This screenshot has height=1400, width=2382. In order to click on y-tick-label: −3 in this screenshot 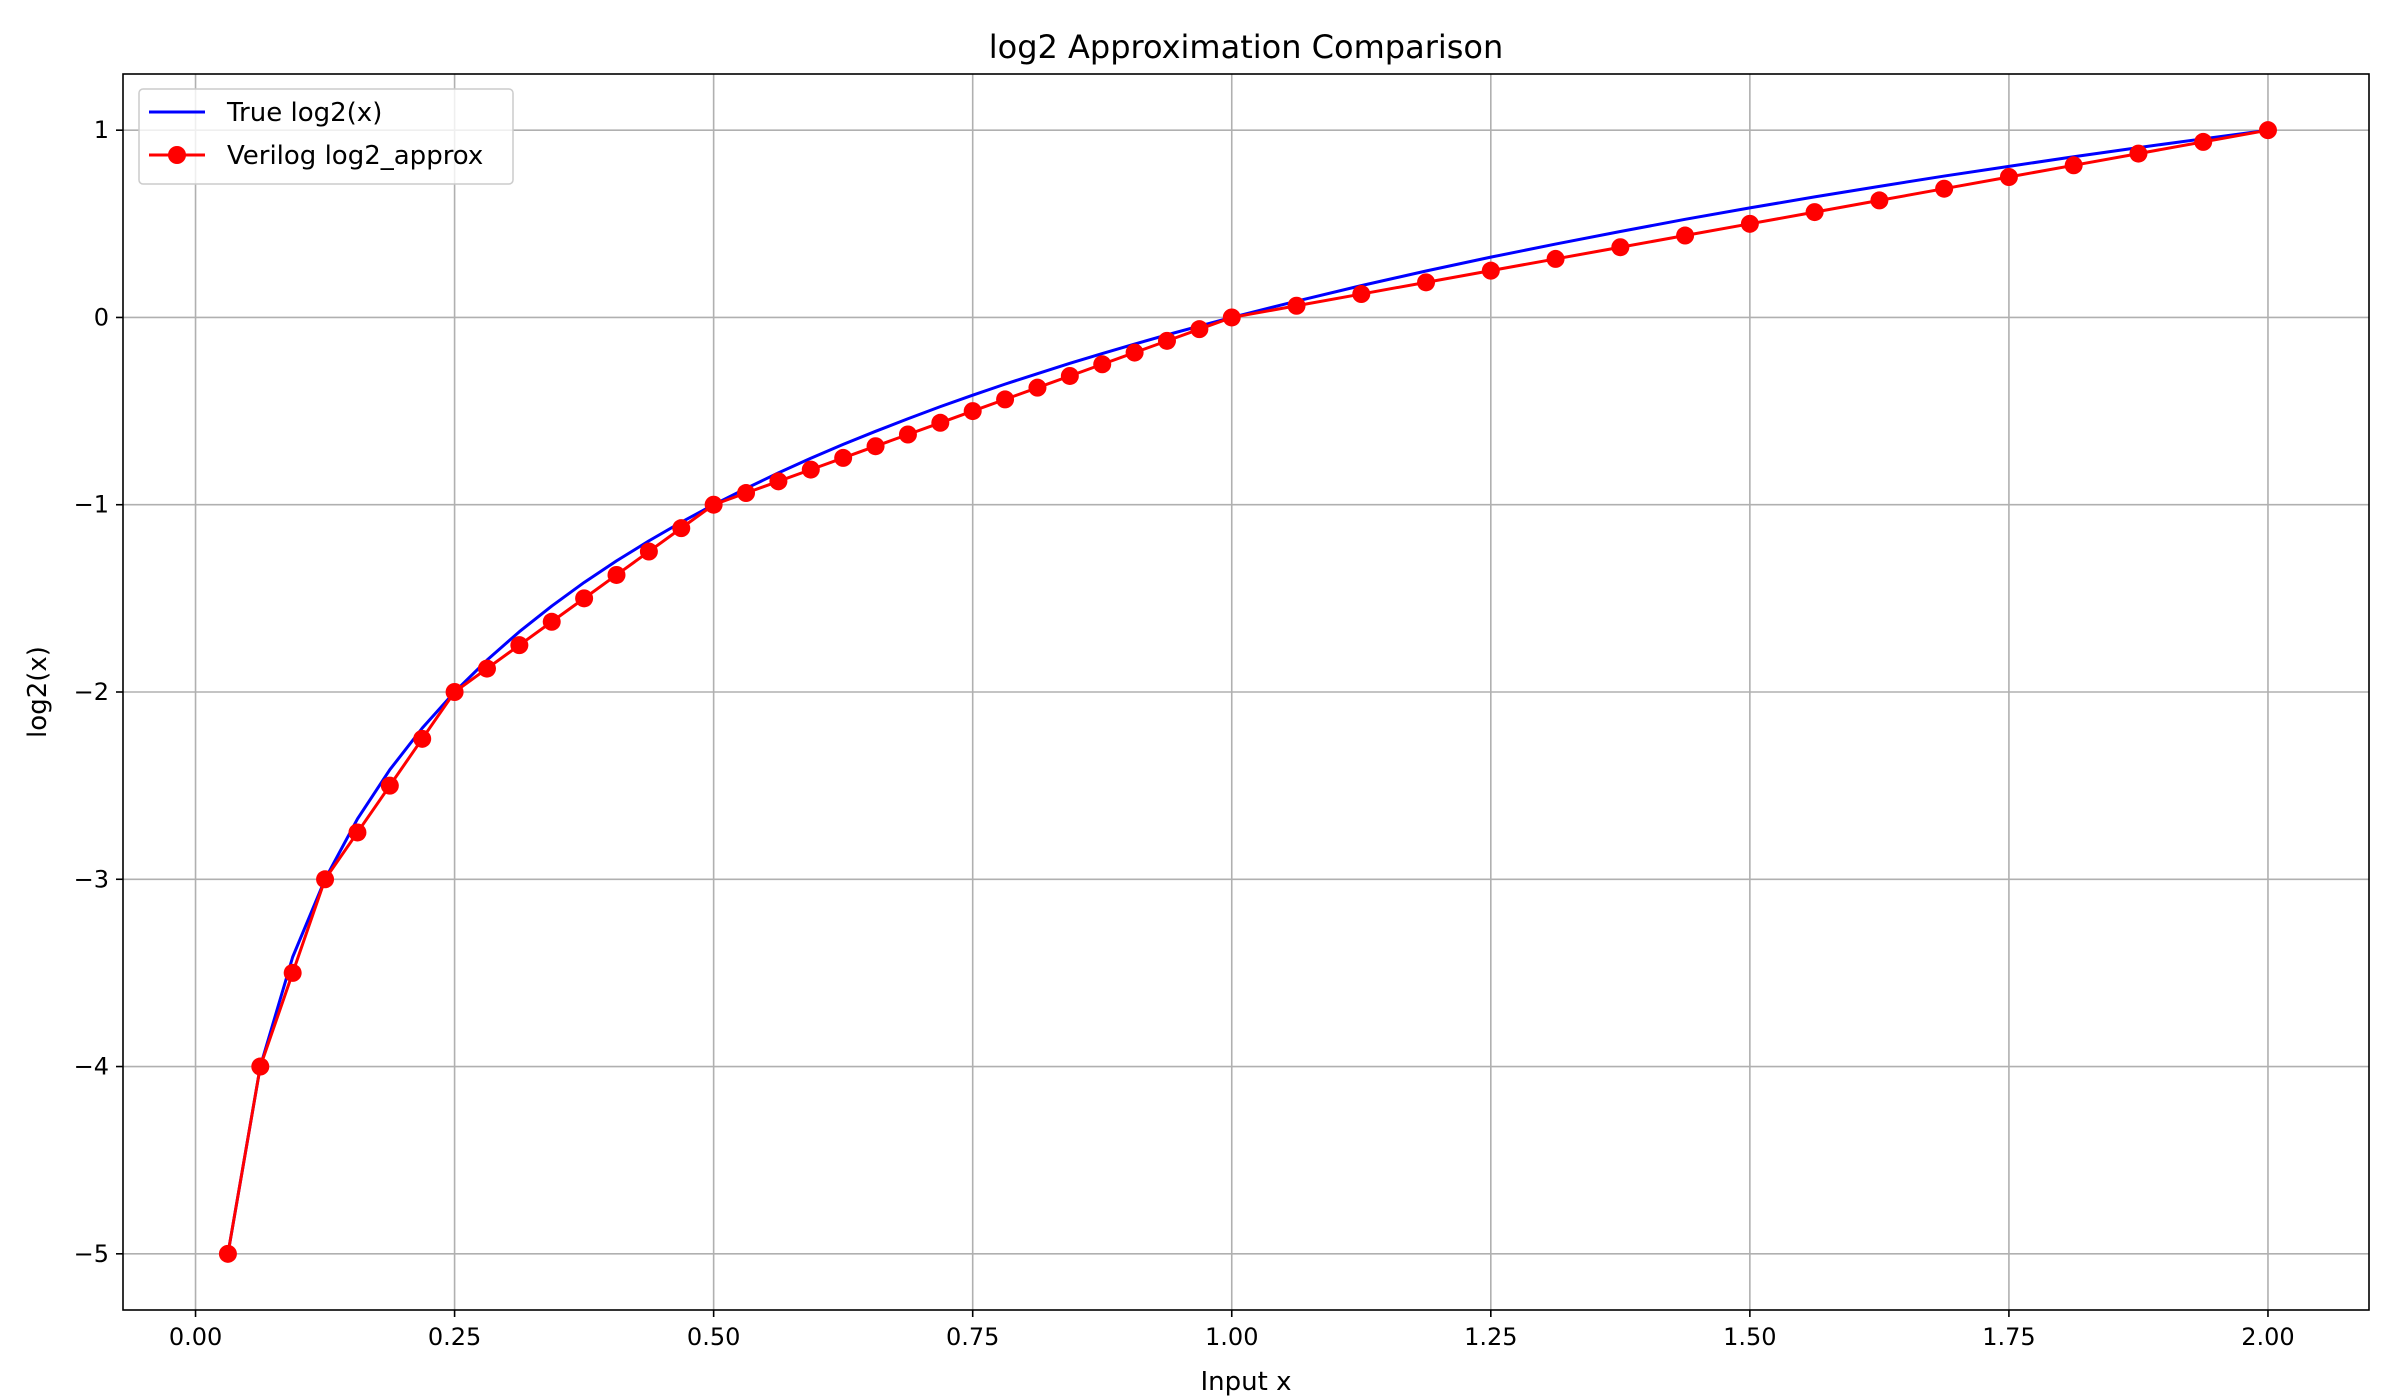, I will do `click(91, 879)`.